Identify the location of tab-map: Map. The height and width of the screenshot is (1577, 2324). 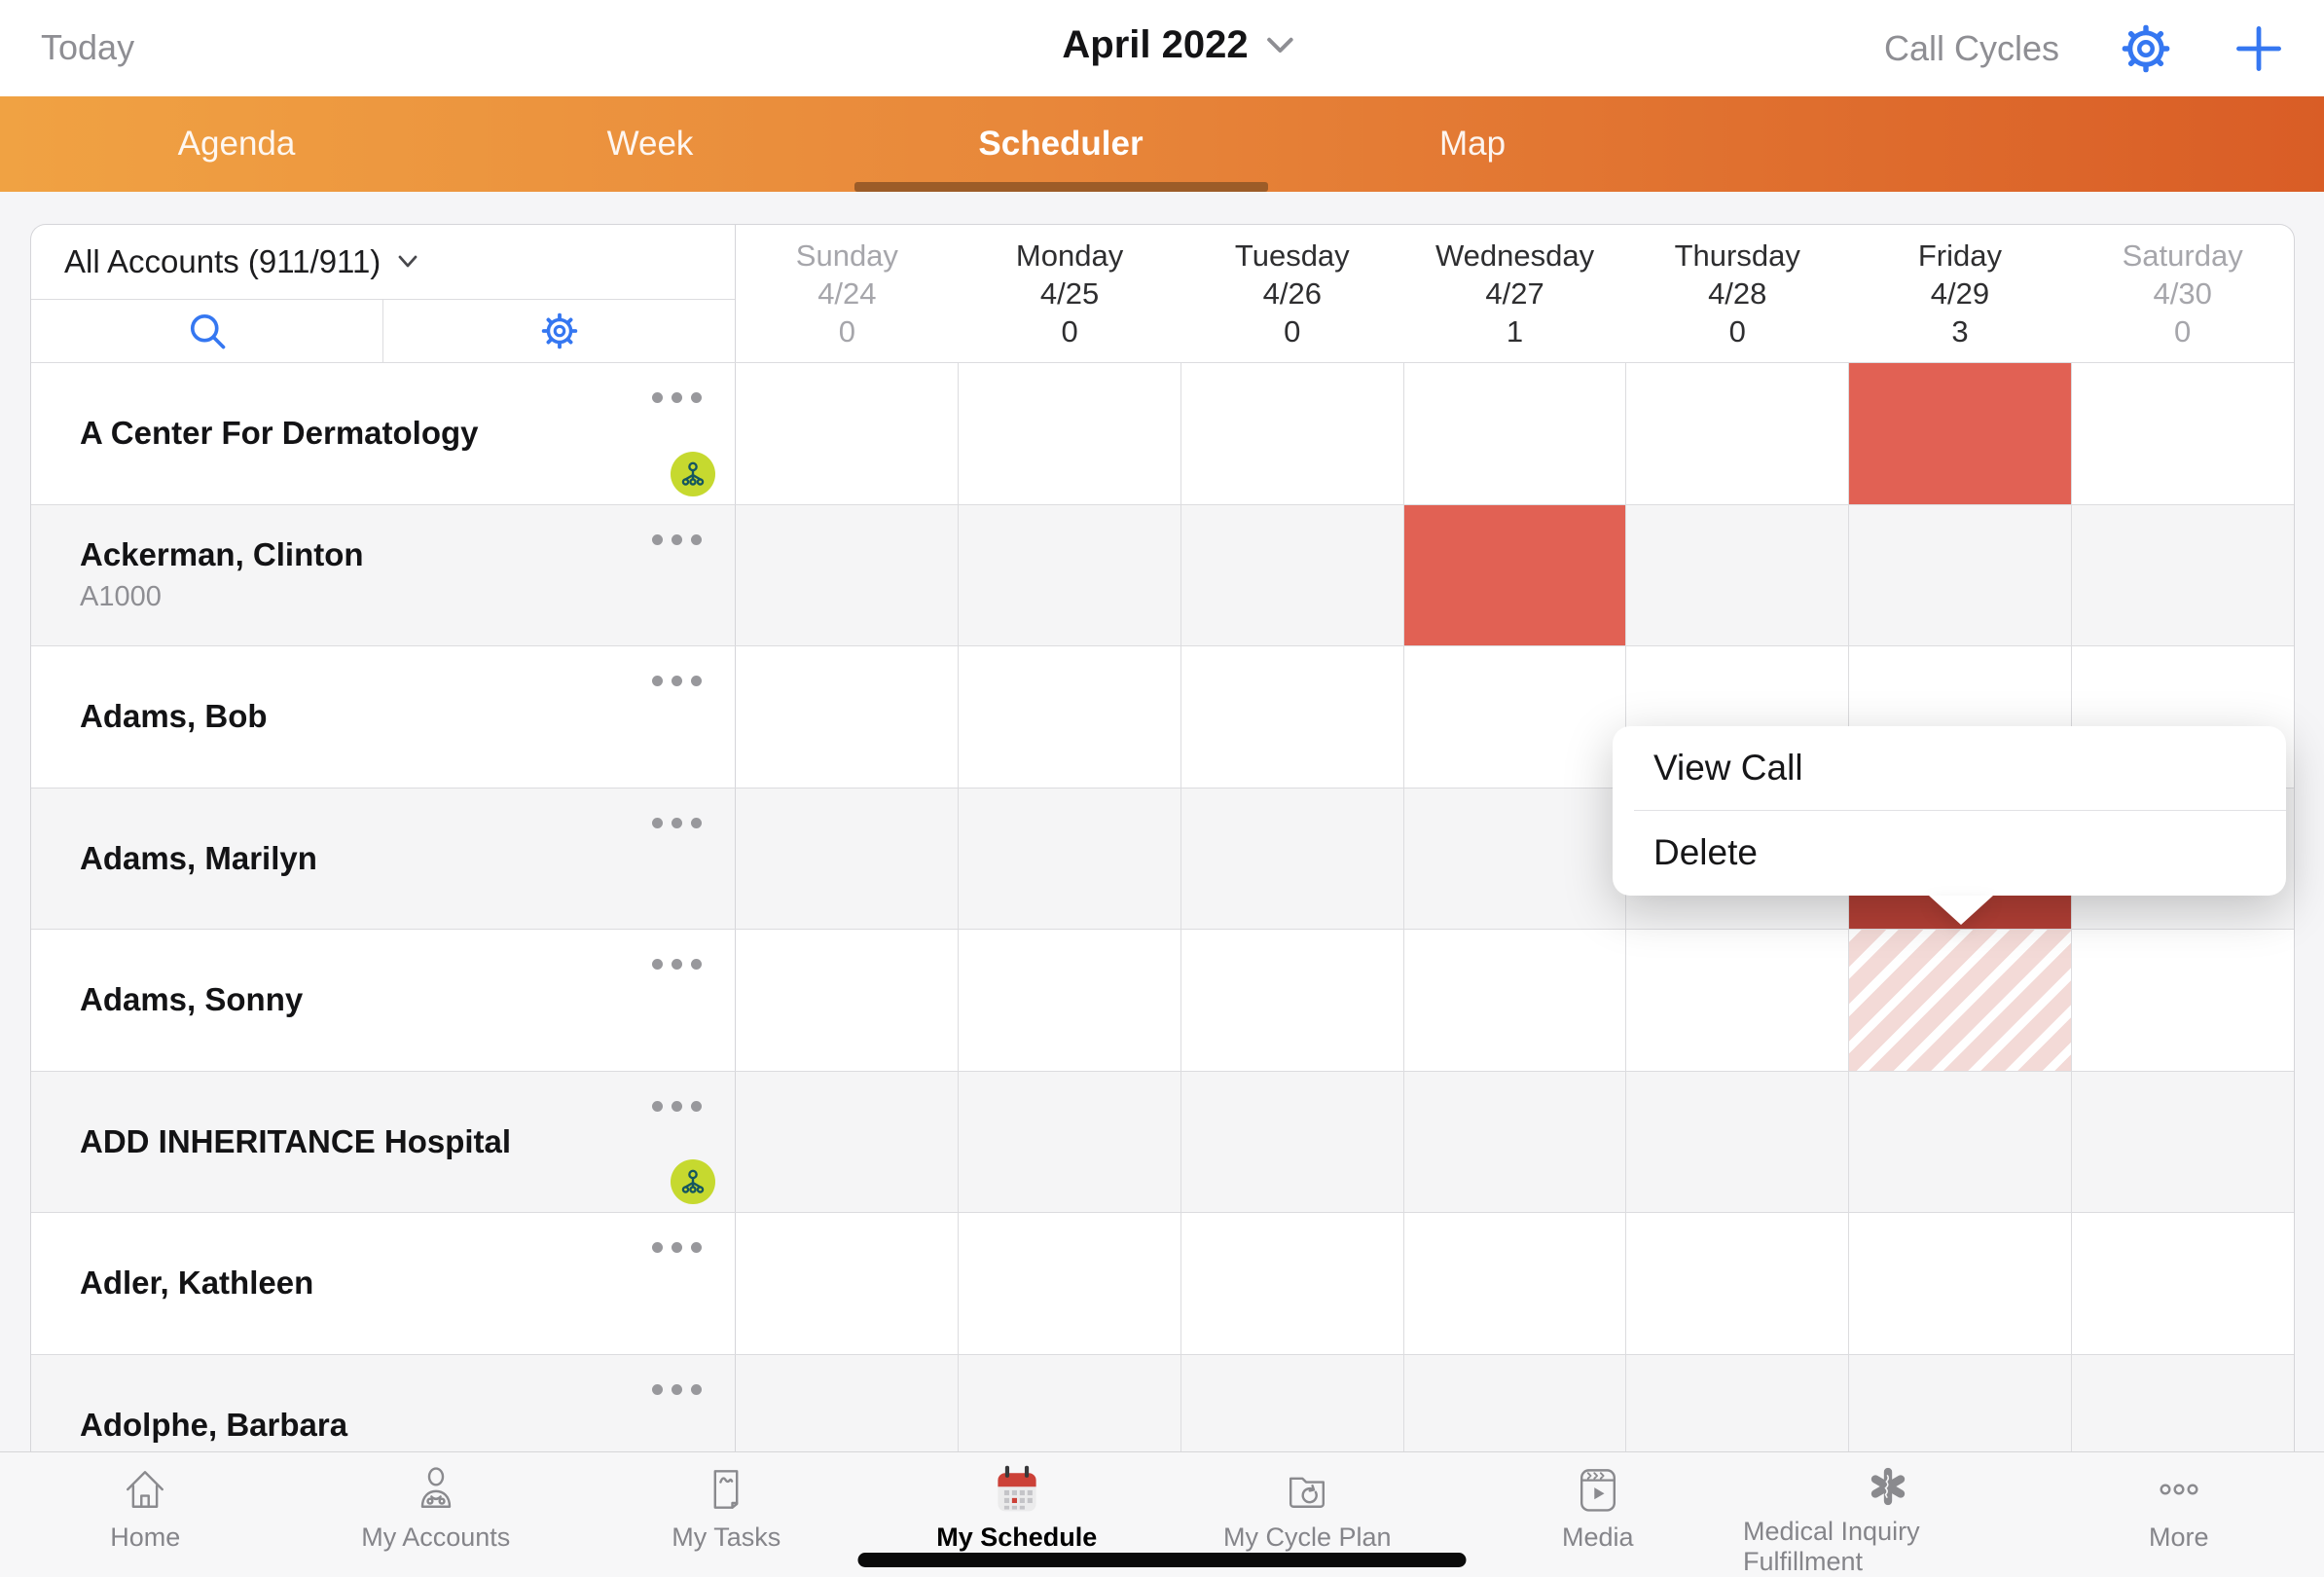
(1472, 144).